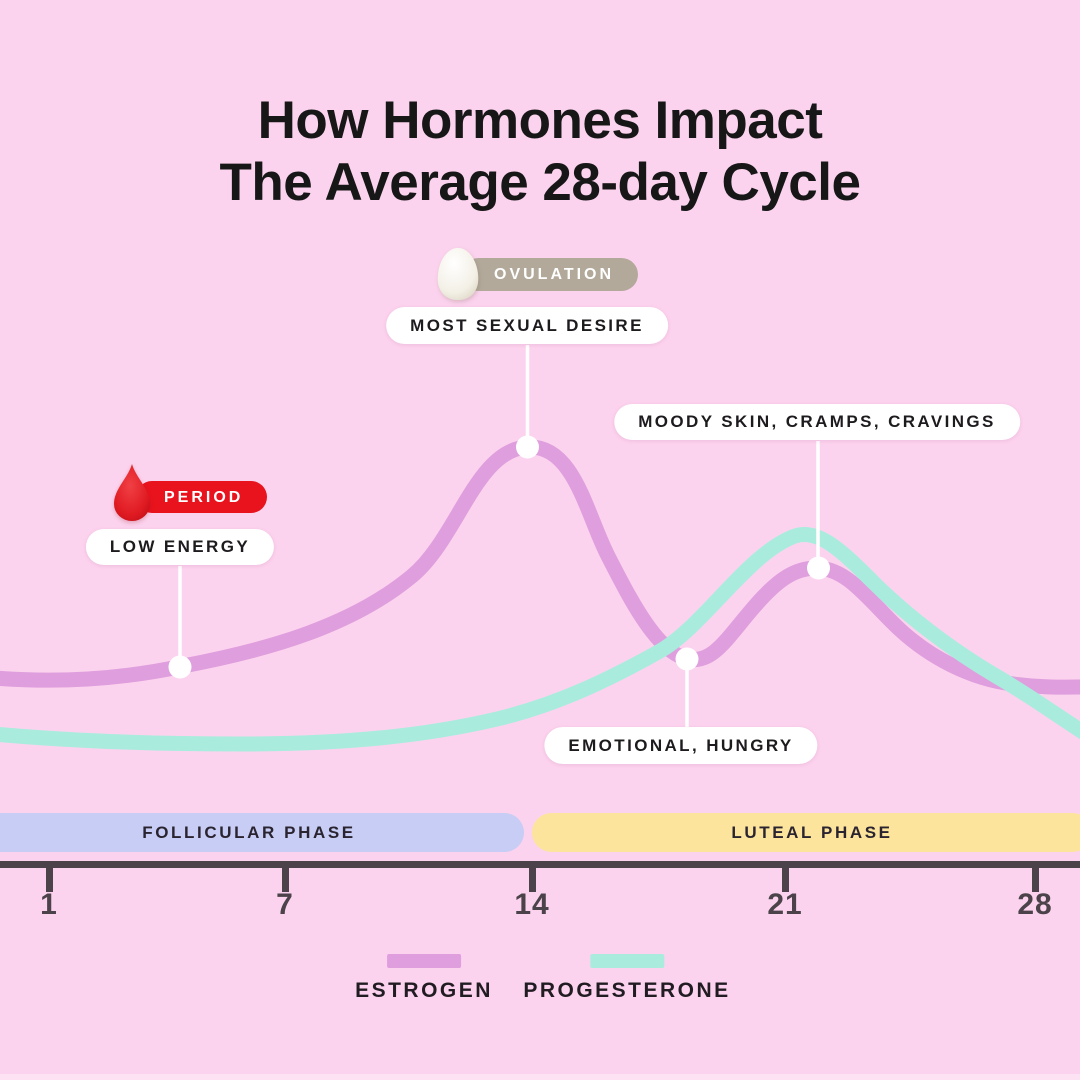  I want to click on low-energy-label: LOW ENERGY, so click(180, 547).